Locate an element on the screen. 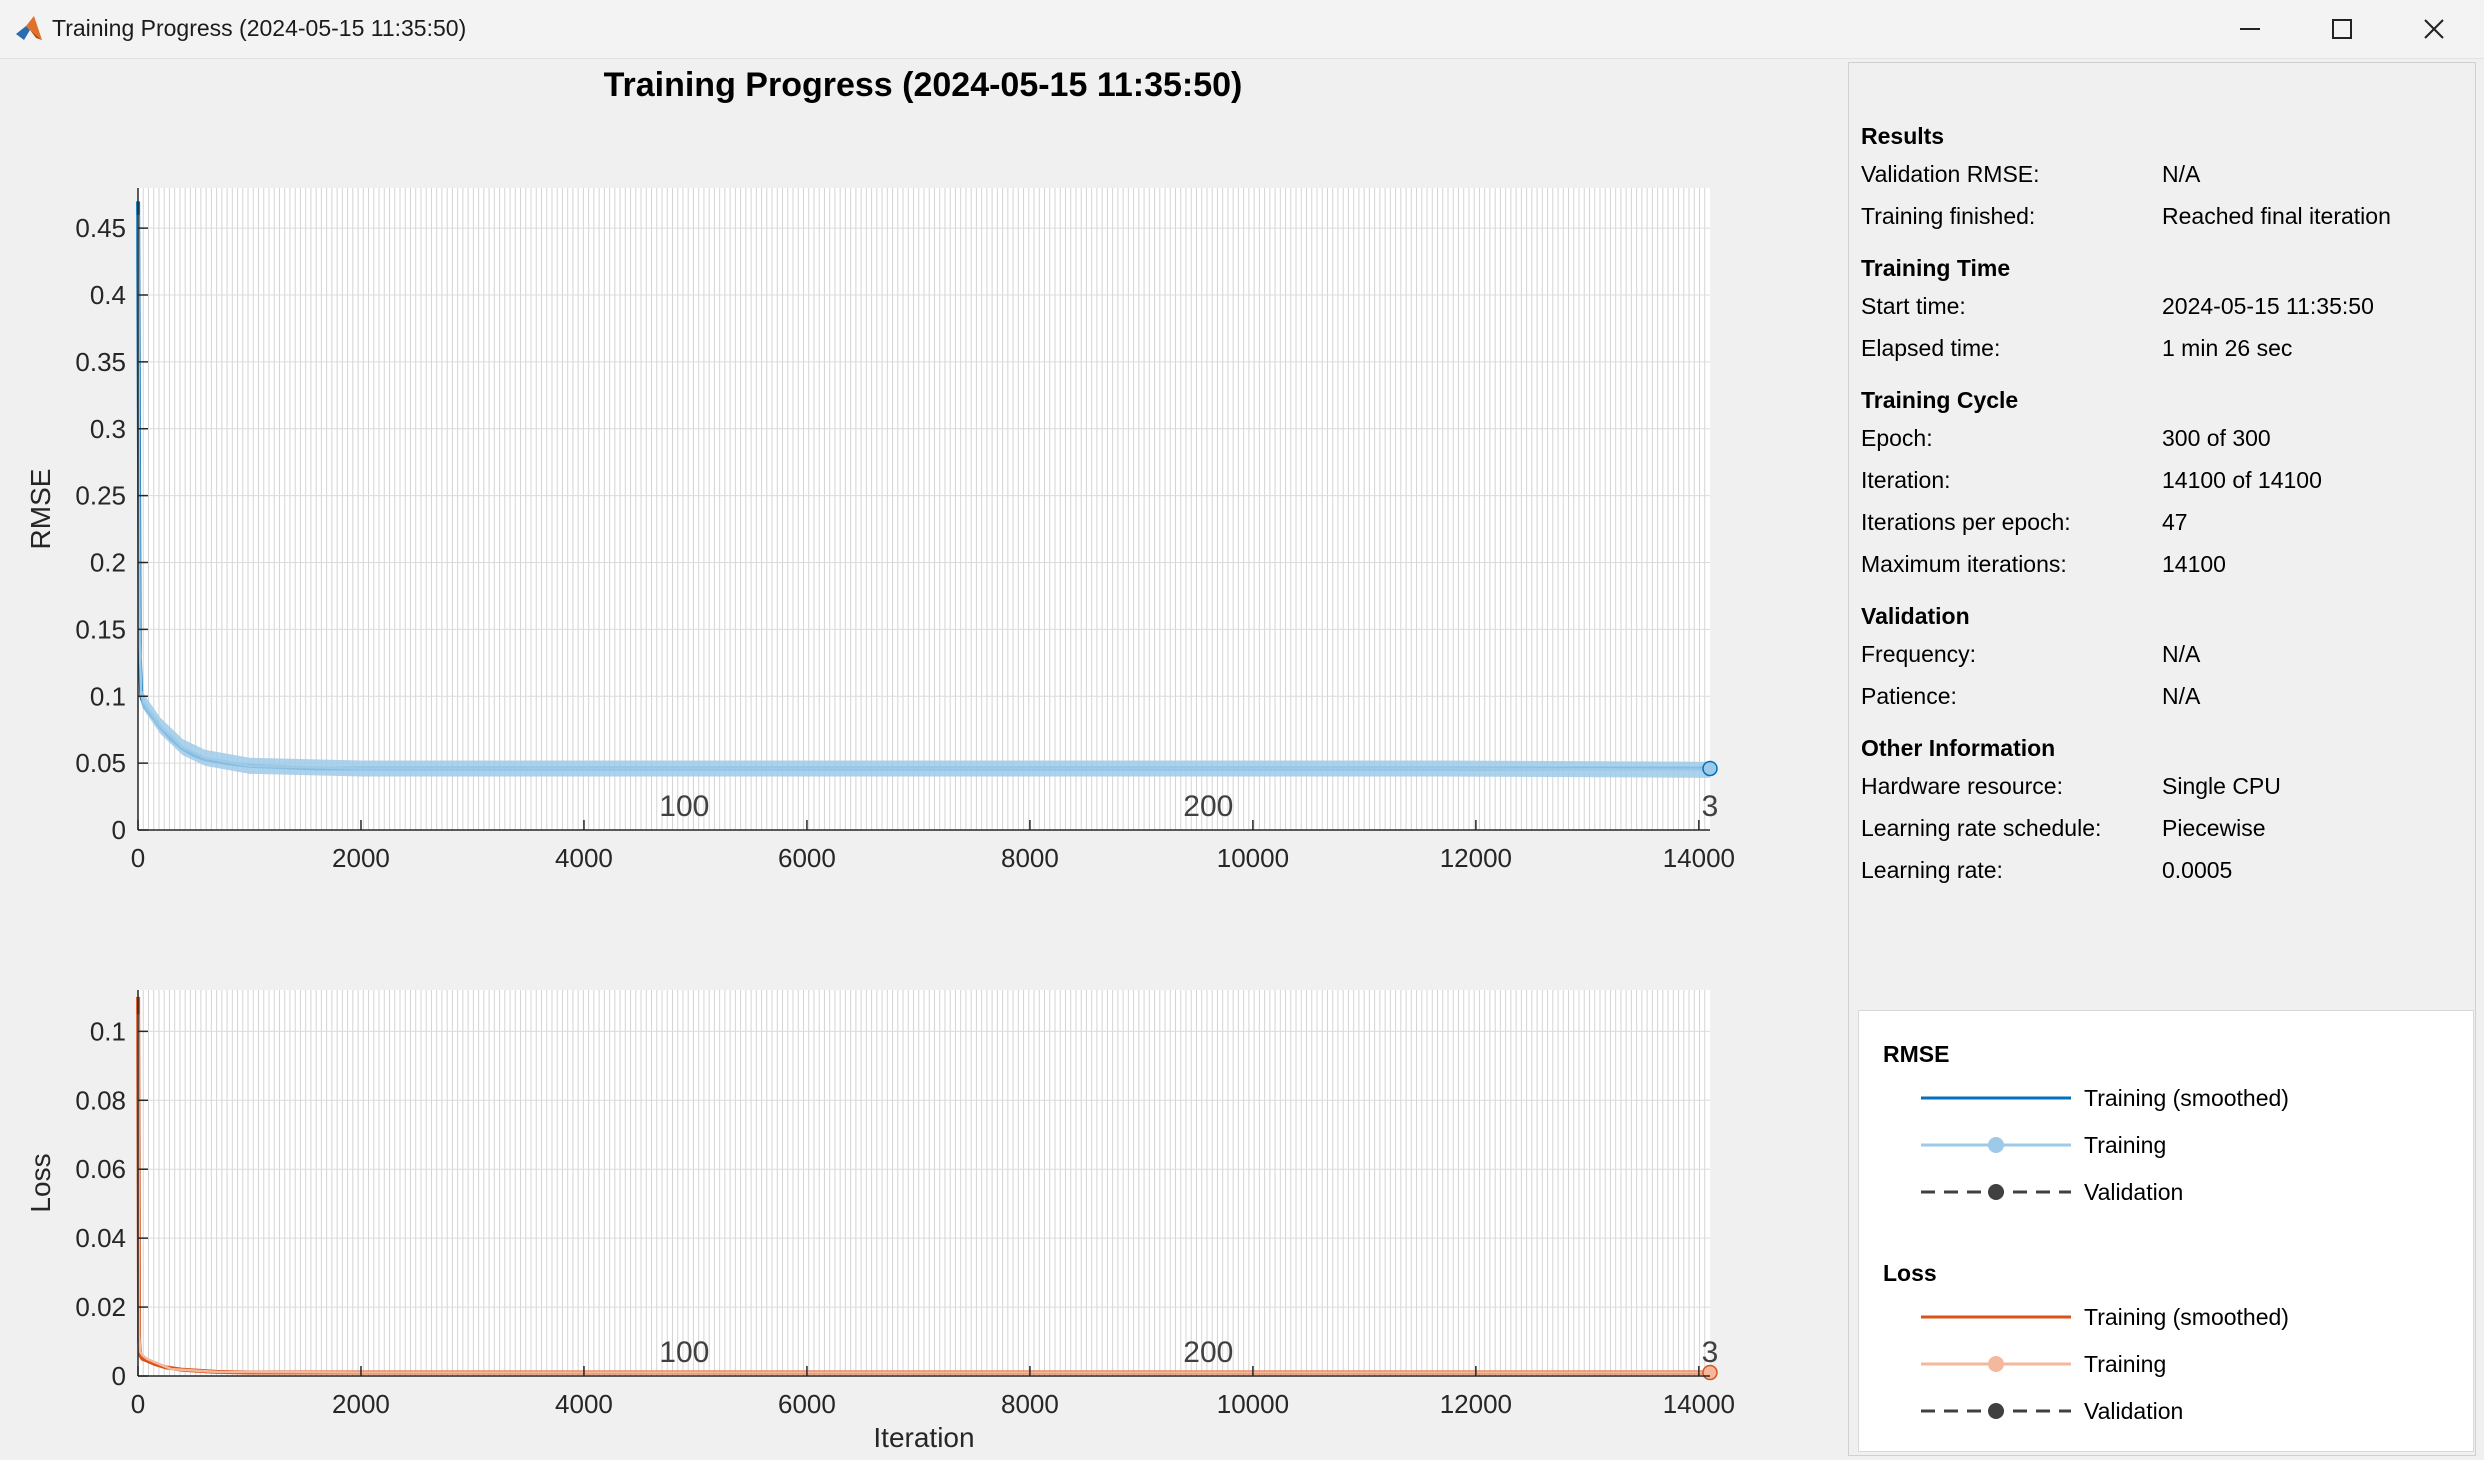 The width and height of the screenshot is (2484, 1460). info-row: Start time: 2024-05-15 11:35:50 is located at coordinates (2161, 306).